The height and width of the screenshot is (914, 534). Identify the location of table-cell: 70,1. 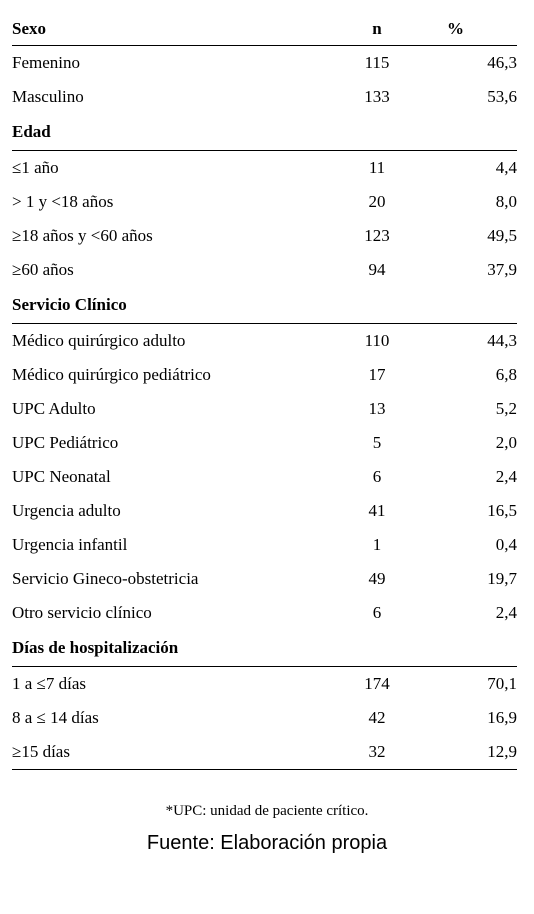
(502, 683).